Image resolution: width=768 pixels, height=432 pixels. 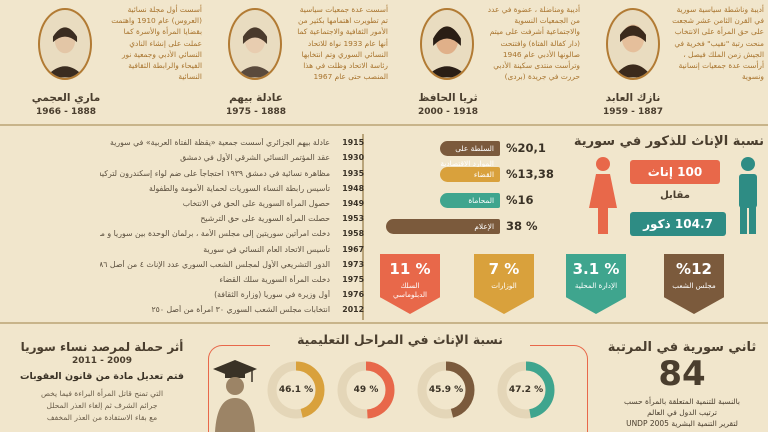 I want to click on education-title: نسبة الإناث في المراحل التعليمية, so click(x=400, y=339).